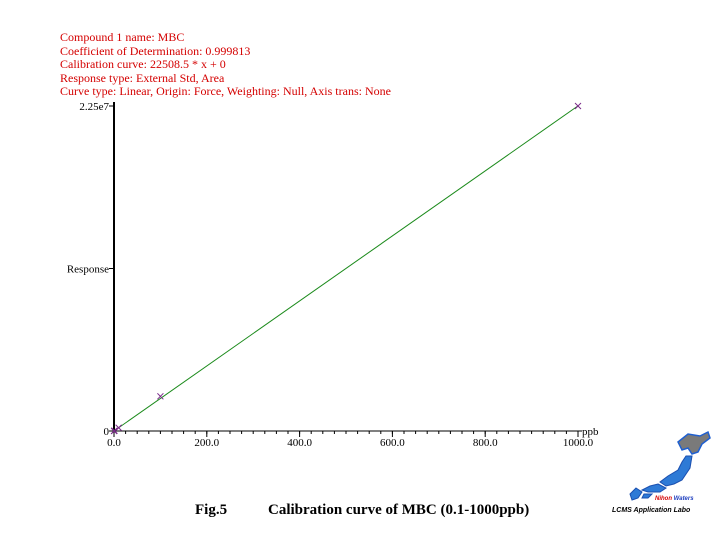 This screenshot has height=540, width=720. I want to click on response-type: Response type: External Std, Area, so click(142, 77).